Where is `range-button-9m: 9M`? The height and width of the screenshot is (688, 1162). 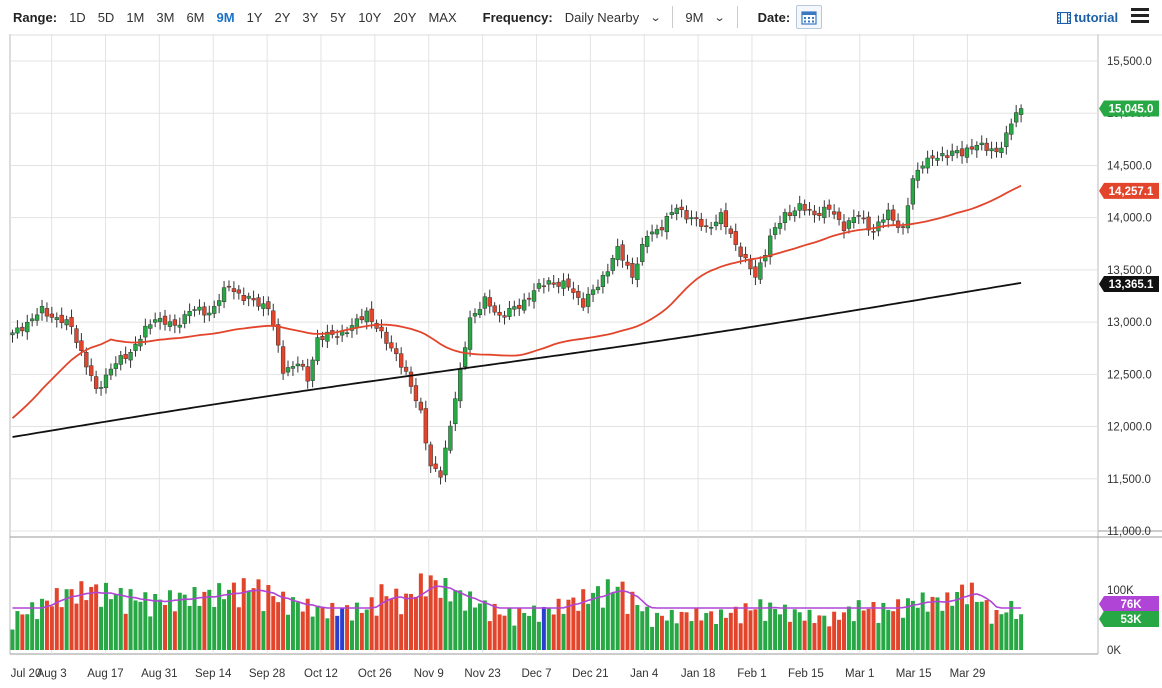 range-button-9m: 9M is located at coordinates (226, 17).